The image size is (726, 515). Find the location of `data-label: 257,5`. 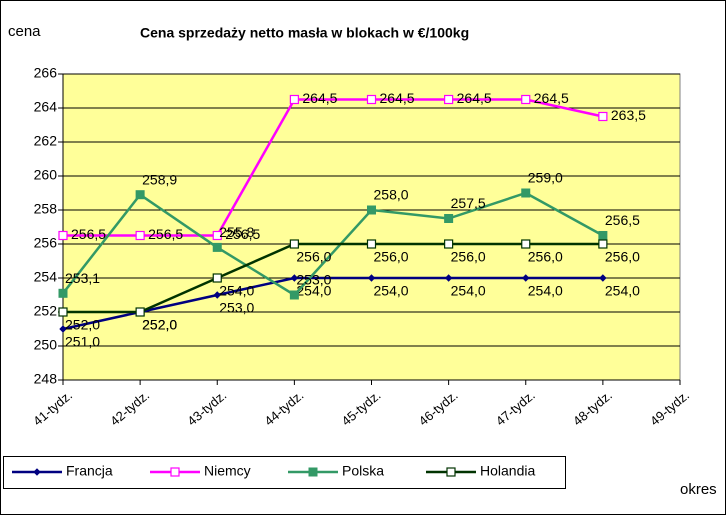

data-label: 257,5 is located at coordinates (468, 203).